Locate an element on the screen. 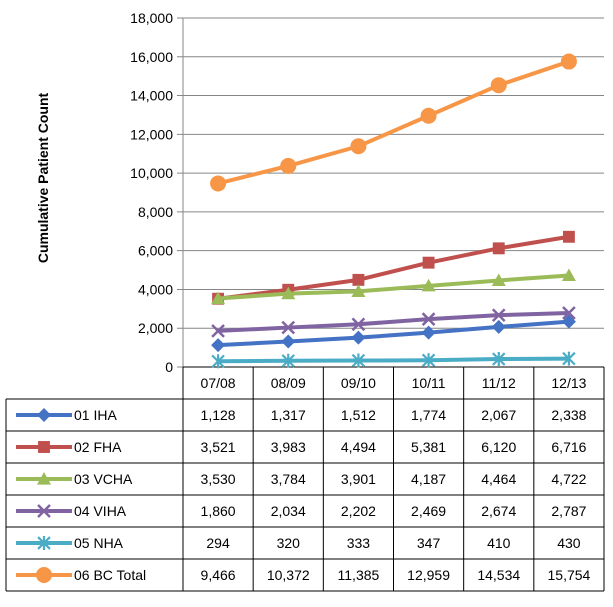  y-tick-label: 4,000 is located at coordinates (155, 289).